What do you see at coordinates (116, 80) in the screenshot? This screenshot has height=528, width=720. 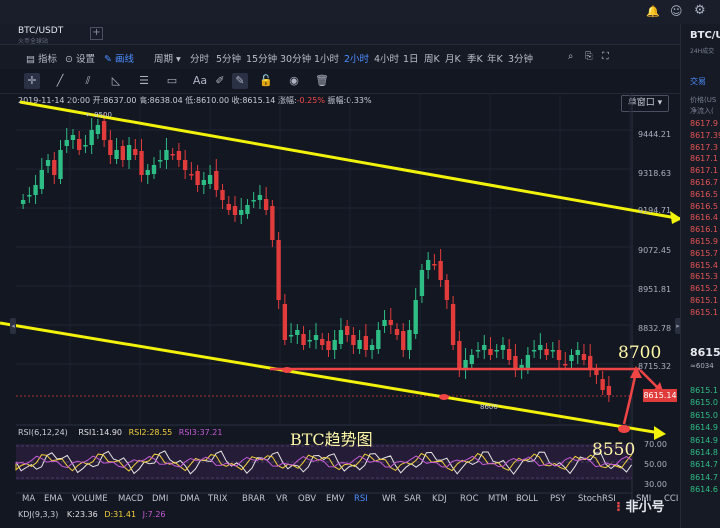 I see `triangle-tool-icon: ◺` at bounding box center [116, 80].